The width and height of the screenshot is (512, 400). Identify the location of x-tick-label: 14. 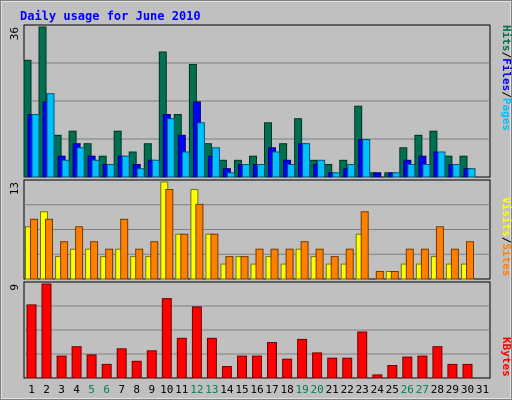
(227, 389).